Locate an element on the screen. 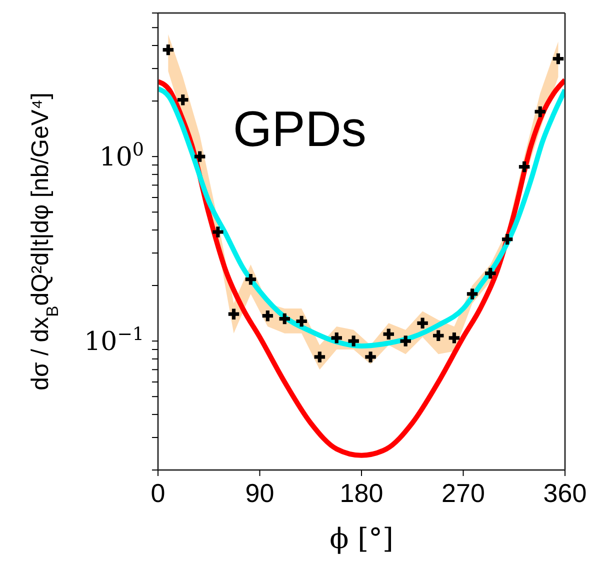  y-tick-label: 10$^{−1}$ is located at coordinates (114, 341).